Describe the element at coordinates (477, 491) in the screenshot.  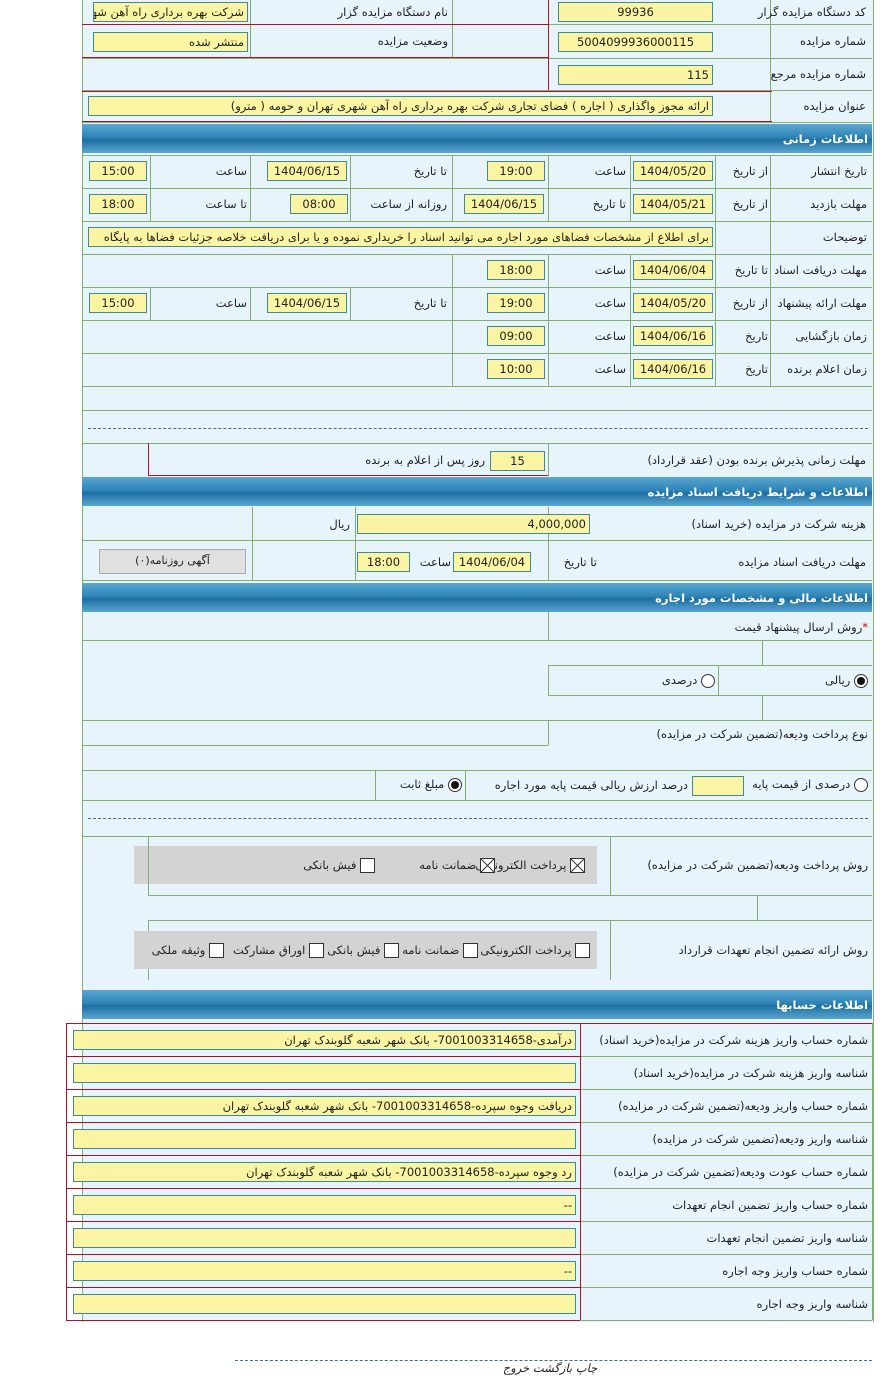
I see `docs-section-header: اطلاعات و شرایط دریافت اسناد مزایده` at that location.